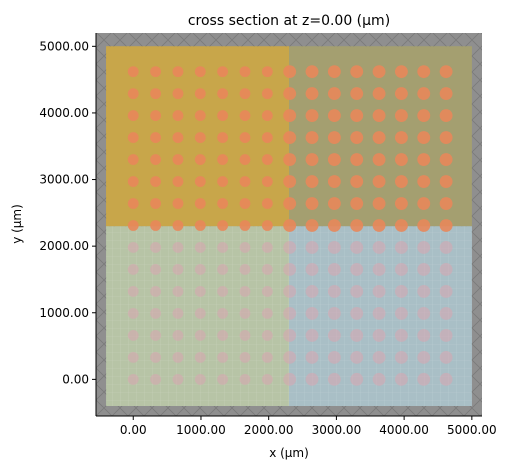 This screenshot has width=506, height=470. Describe the element at coordinates (17, 224) in the screenshot. I see `y-axis-label: y (μm)` at that location.